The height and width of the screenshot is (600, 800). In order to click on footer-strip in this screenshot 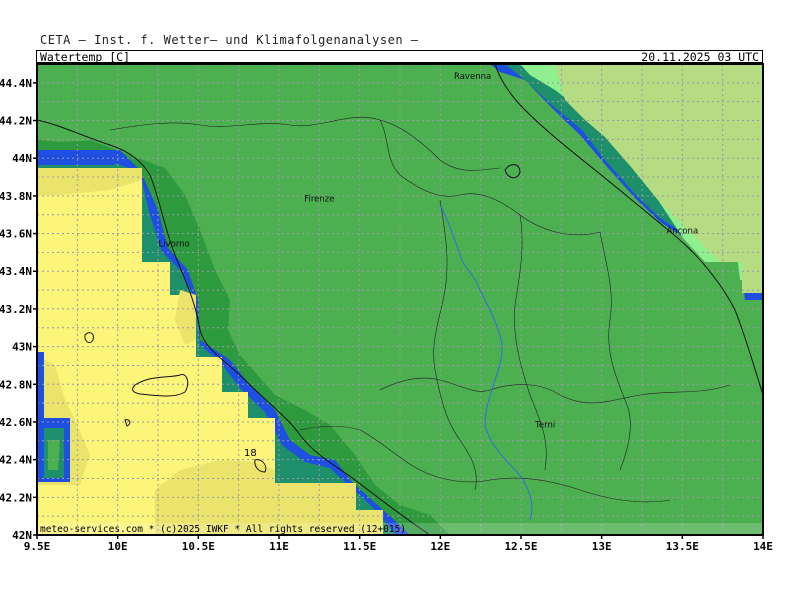, I will do `click(400, 529)`.